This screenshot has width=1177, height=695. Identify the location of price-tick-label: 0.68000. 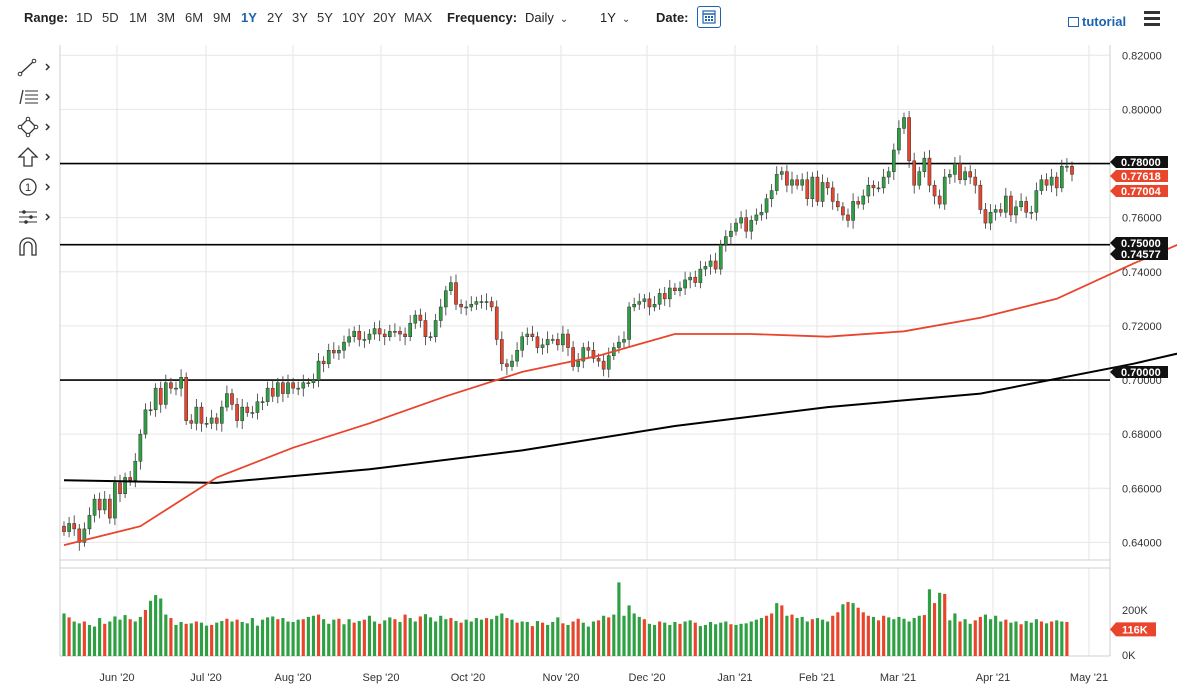
(1142, 435).